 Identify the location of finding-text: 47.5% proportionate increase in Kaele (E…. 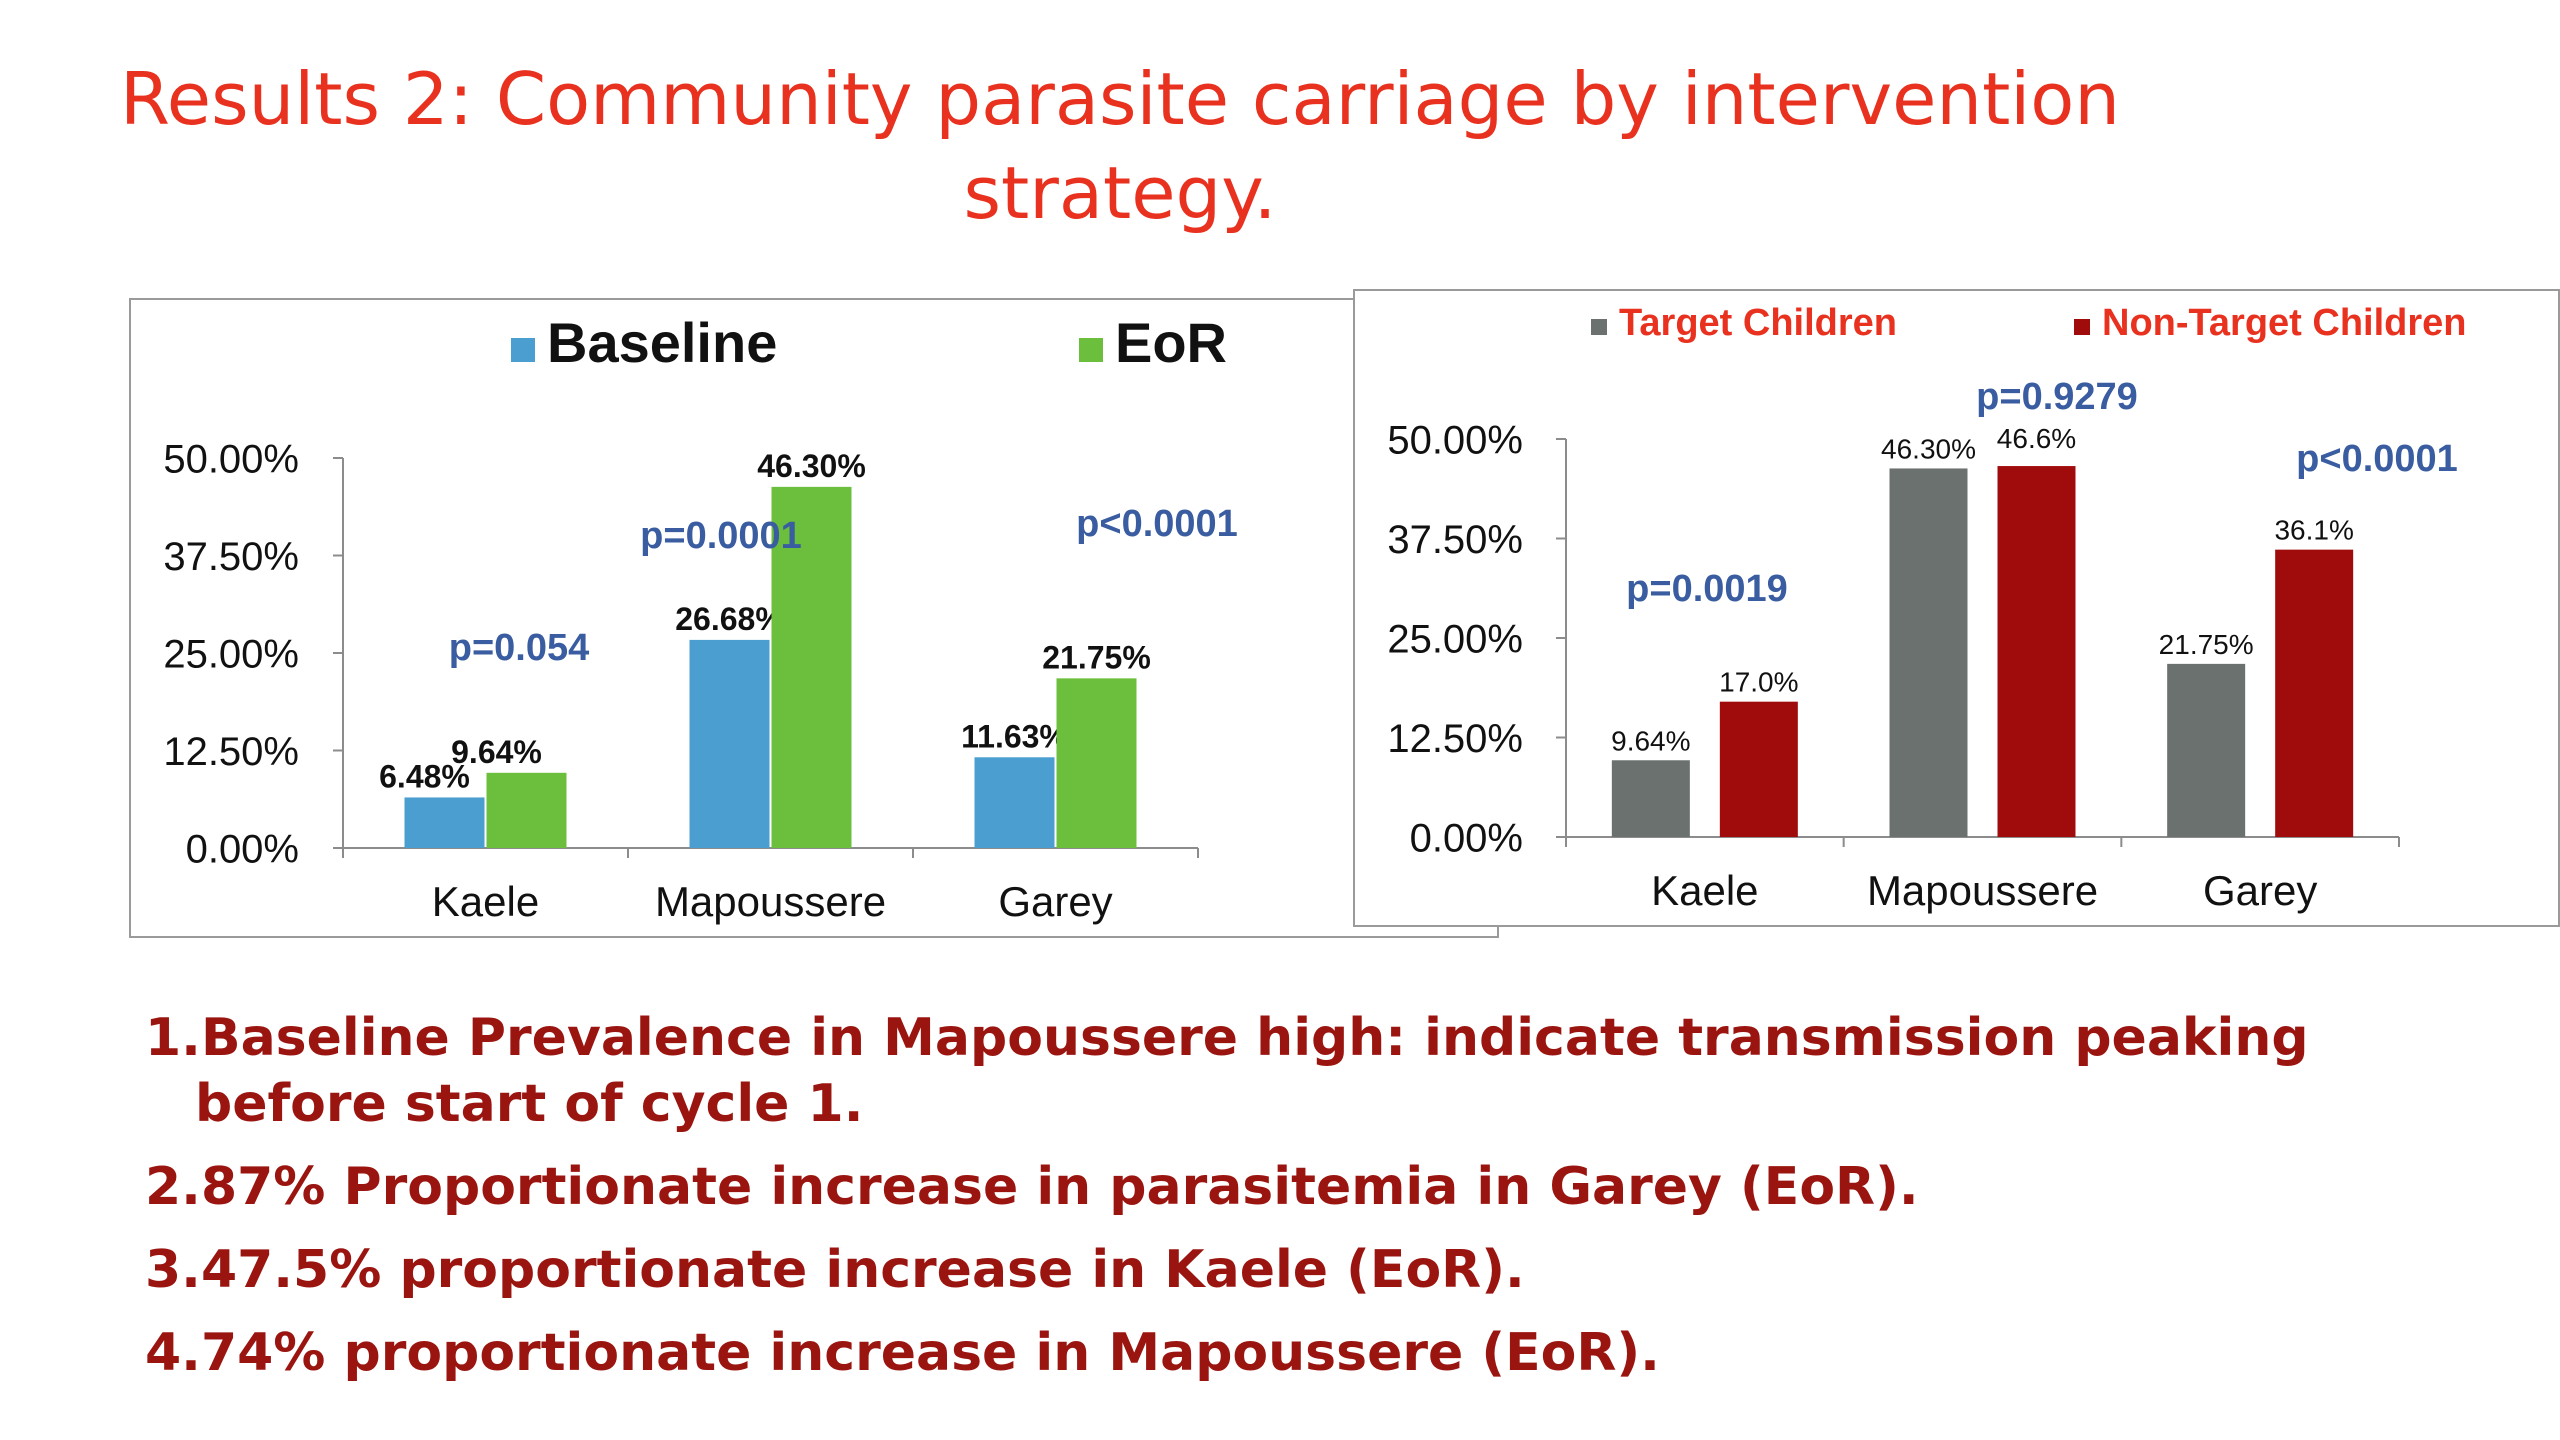
(862, 1270).